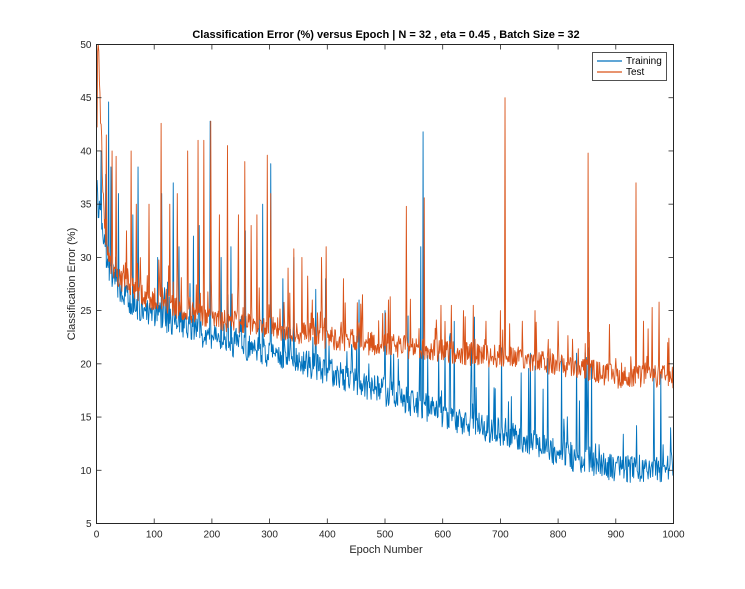 This screenshot has height=589, width=745. Describe the element at coordinates (558, 535) in the screenshot. I see `x-tick-label: 800` at that location.